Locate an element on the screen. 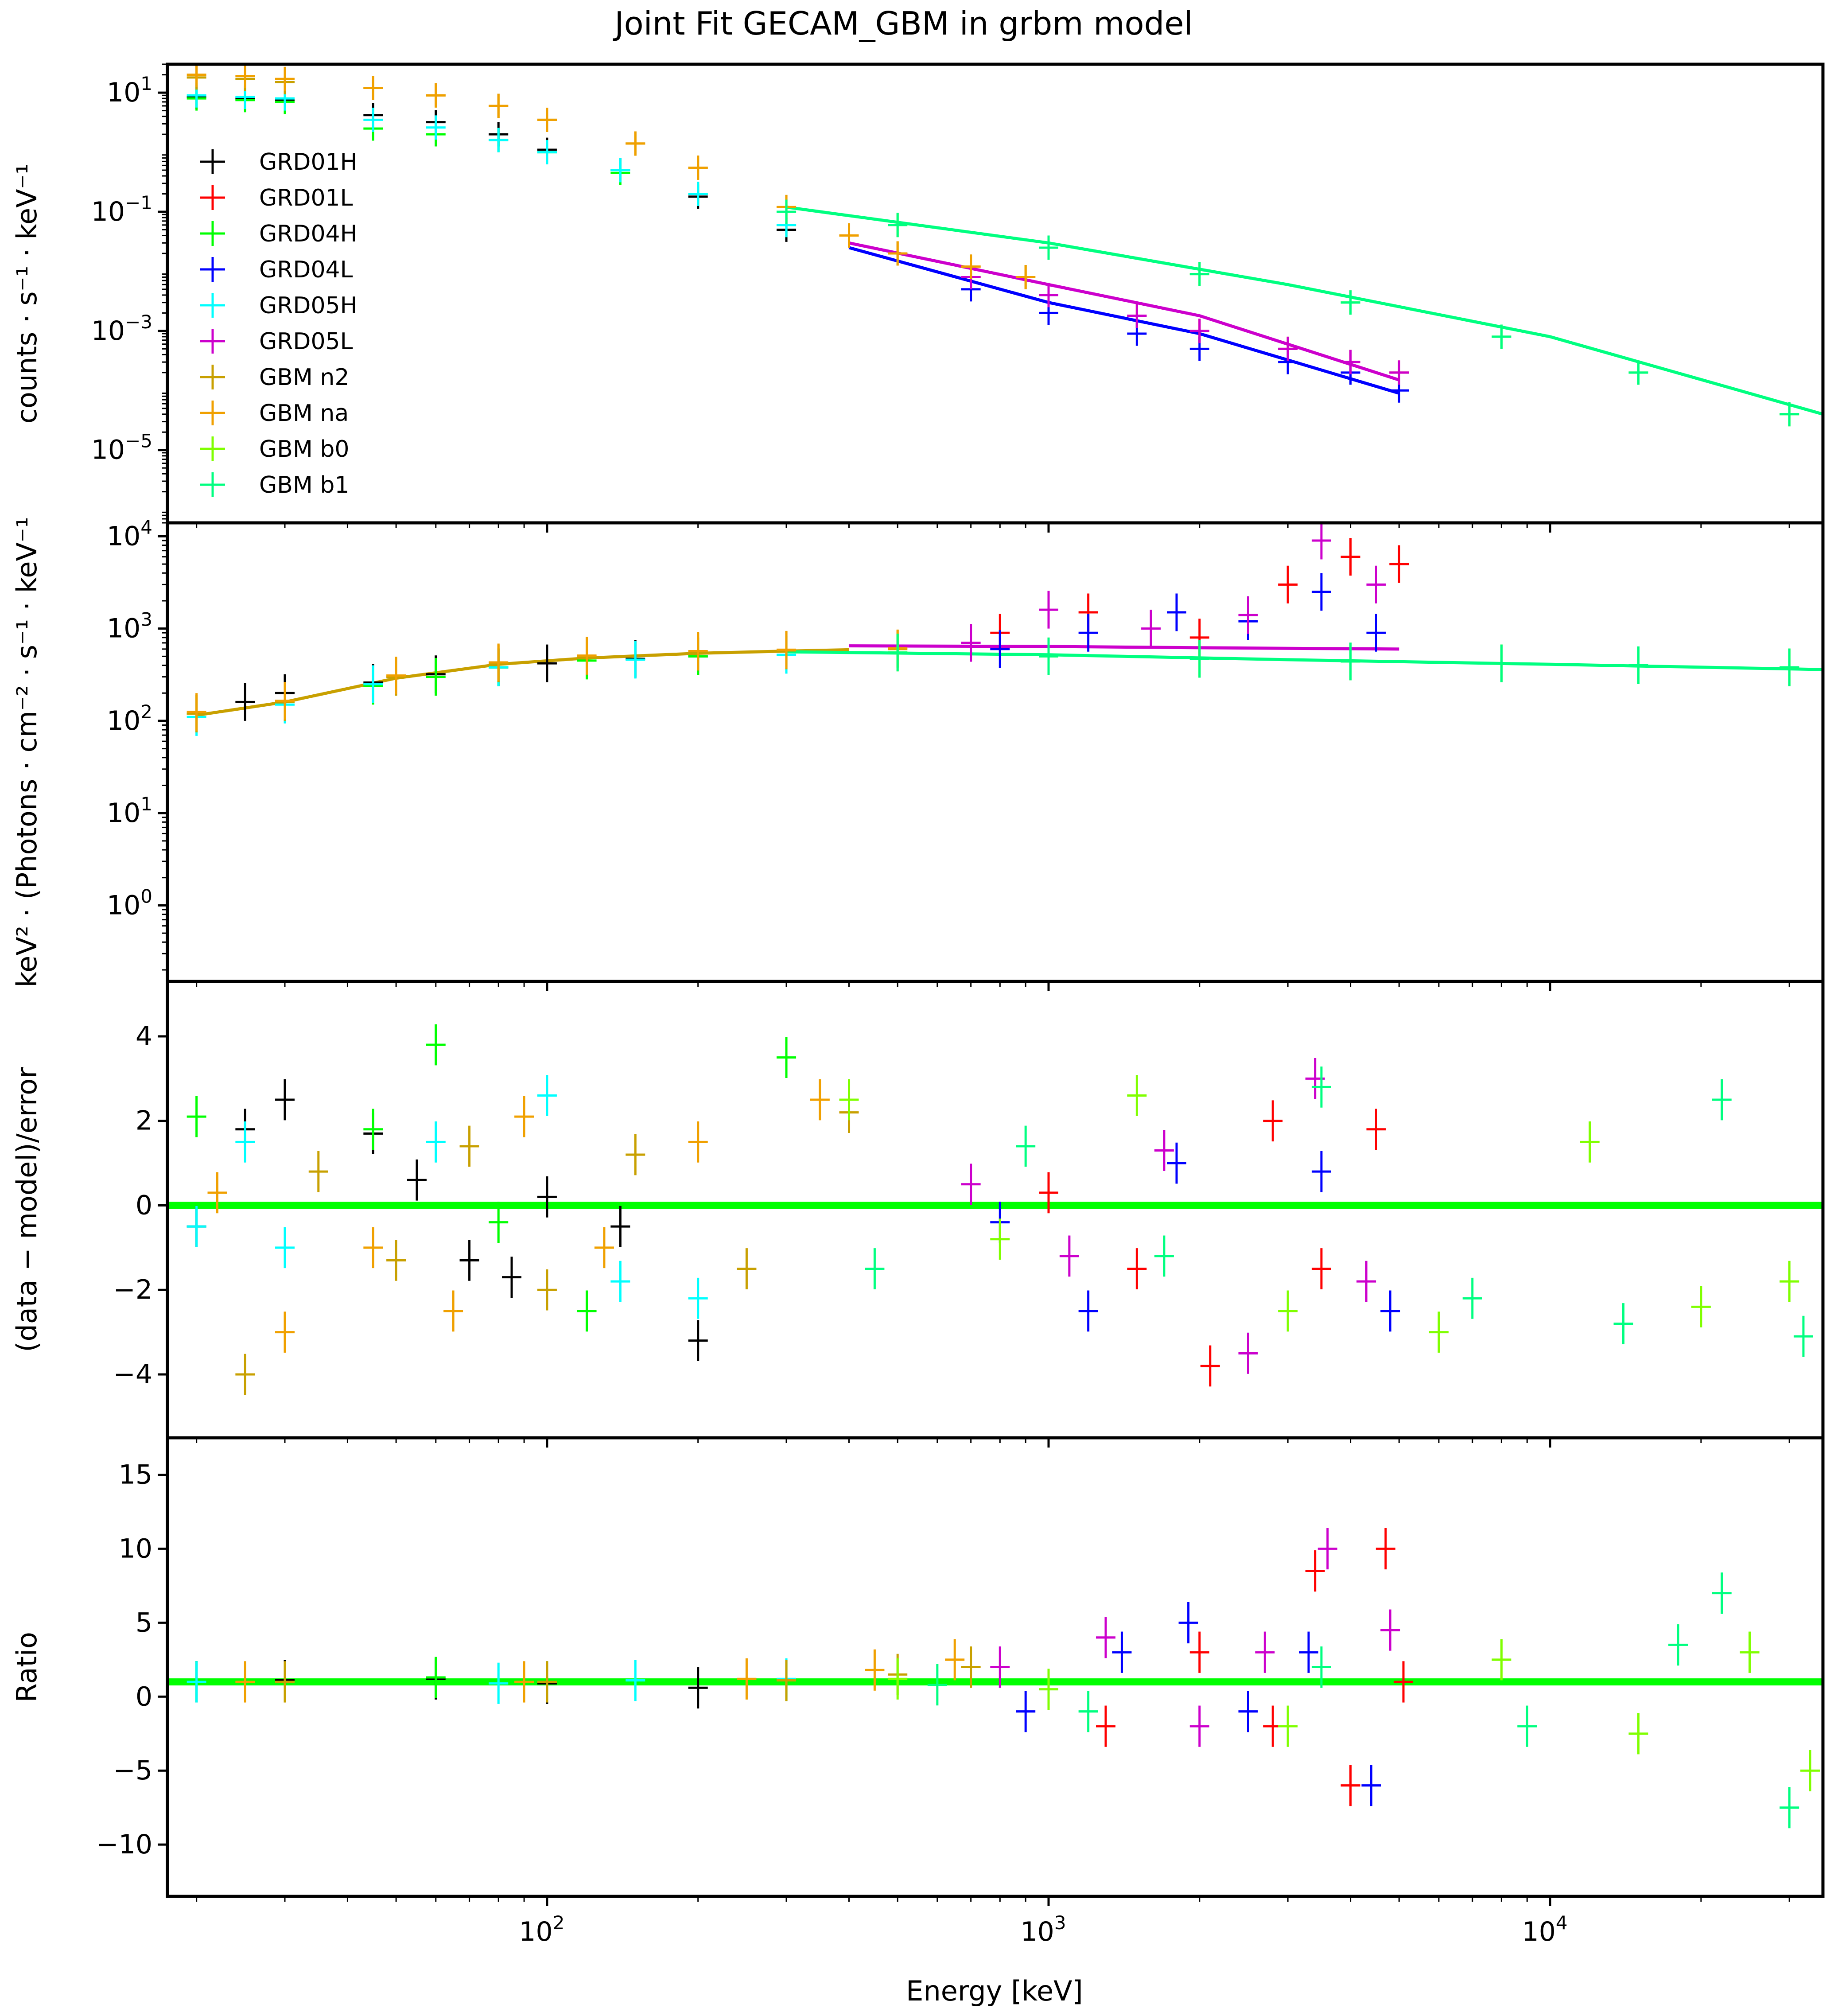 This screenshot has width=1834, height=2016. legend-entry-gbm-b1: GBM b1 is located at coordinates (274, 485).